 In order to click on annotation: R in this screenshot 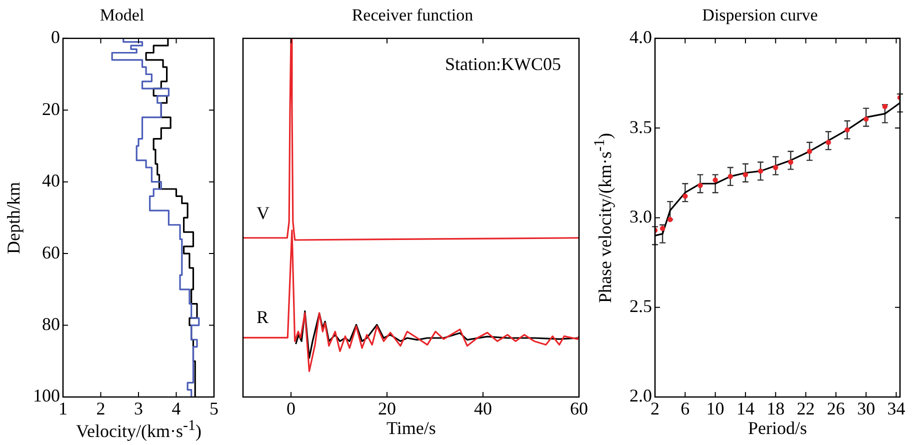, I will do `click(262, 316)`.